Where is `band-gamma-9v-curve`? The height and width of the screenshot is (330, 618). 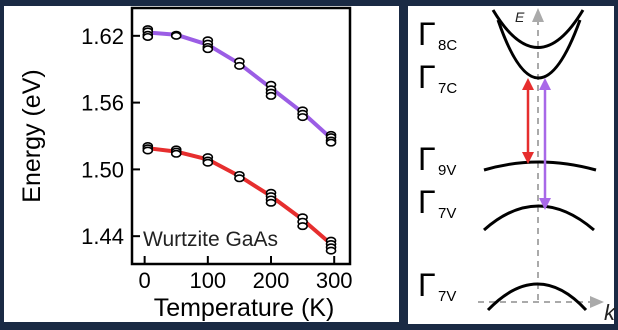 band-gamma-9v-curve is located at coordinates (540, 166).